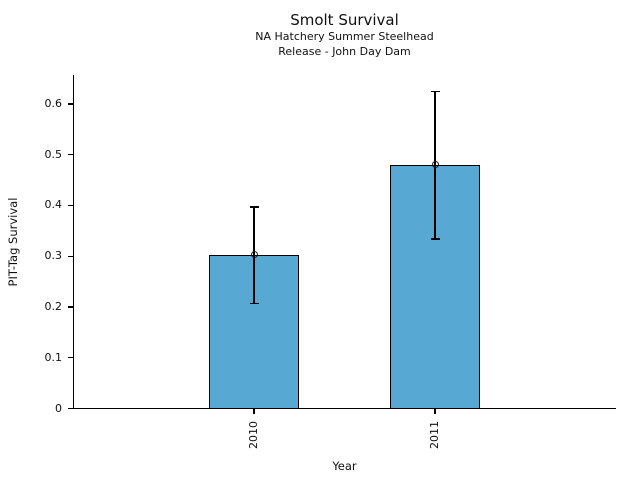  What do you see at coordinates (435, 91) in the screenshot?
I see `error-cap-top-2011` at bounding box center [435, 91].